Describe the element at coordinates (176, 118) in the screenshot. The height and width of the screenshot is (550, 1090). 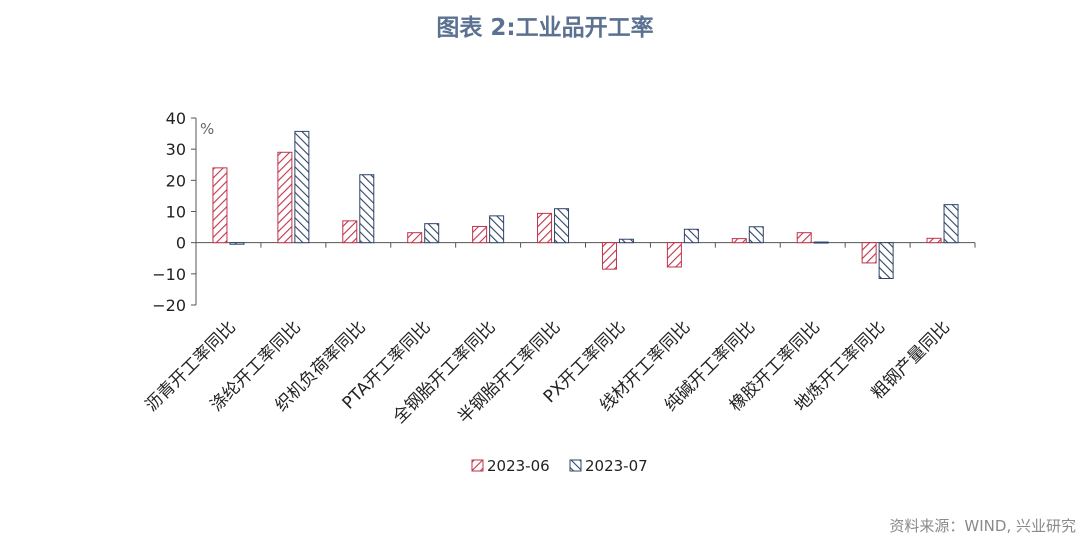
I see `y-tick-label: 40` at that location.